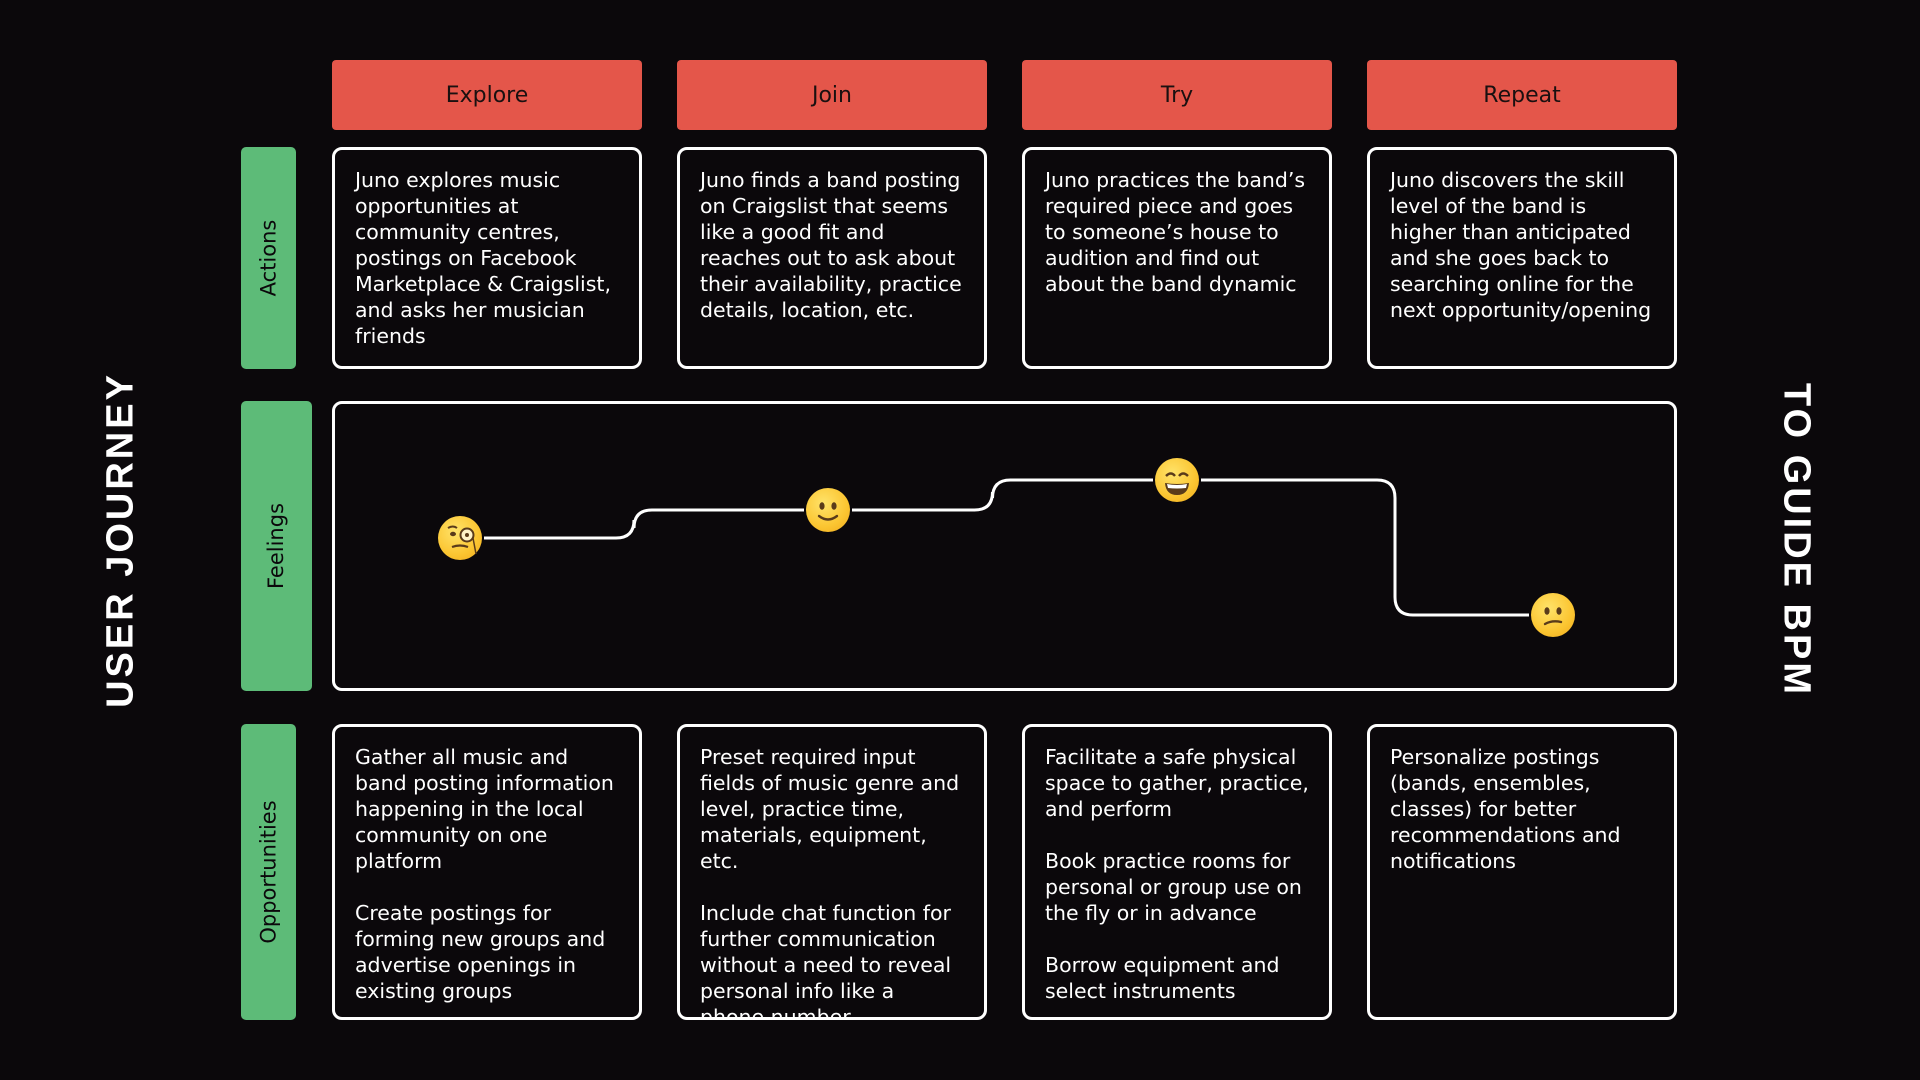 The width and height of the screenshot is (1920, 1080). I want to click on row-label-actions-text: Actions, so click(268, 258).